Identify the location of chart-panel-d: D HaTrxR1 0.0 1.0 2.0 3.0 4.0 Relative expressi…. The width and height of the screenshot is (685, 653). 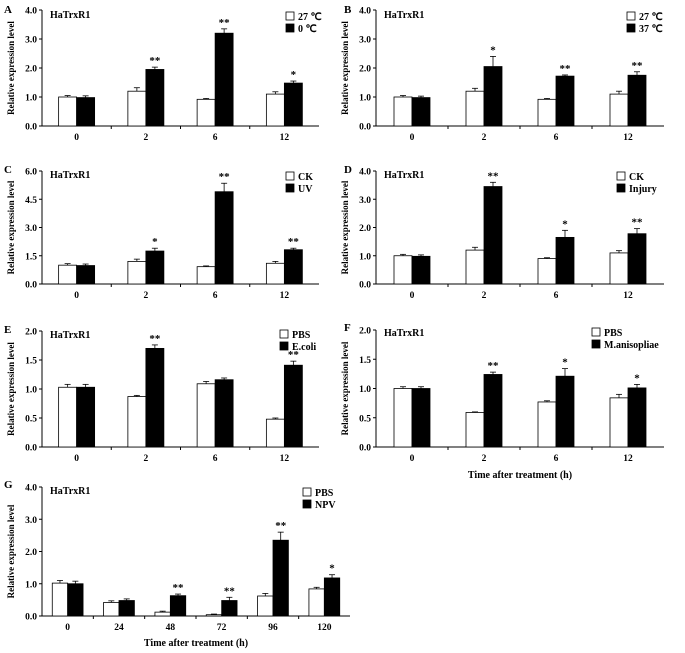
(502, 232).